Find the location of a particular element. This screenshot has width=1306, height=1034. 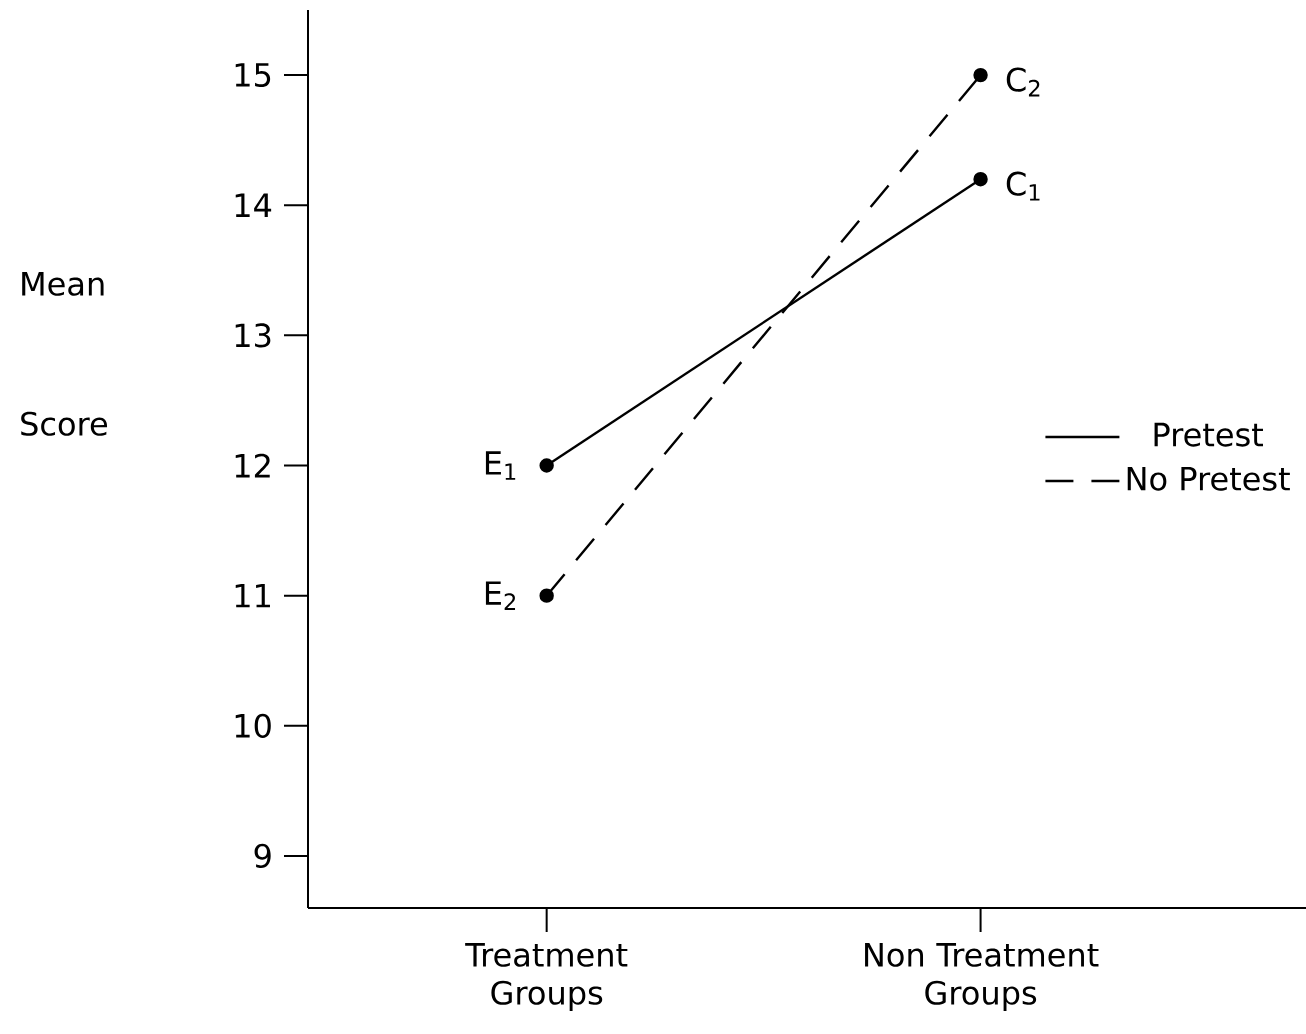

annotation: C$_{1}$ is located at coordinates (1023, 186).